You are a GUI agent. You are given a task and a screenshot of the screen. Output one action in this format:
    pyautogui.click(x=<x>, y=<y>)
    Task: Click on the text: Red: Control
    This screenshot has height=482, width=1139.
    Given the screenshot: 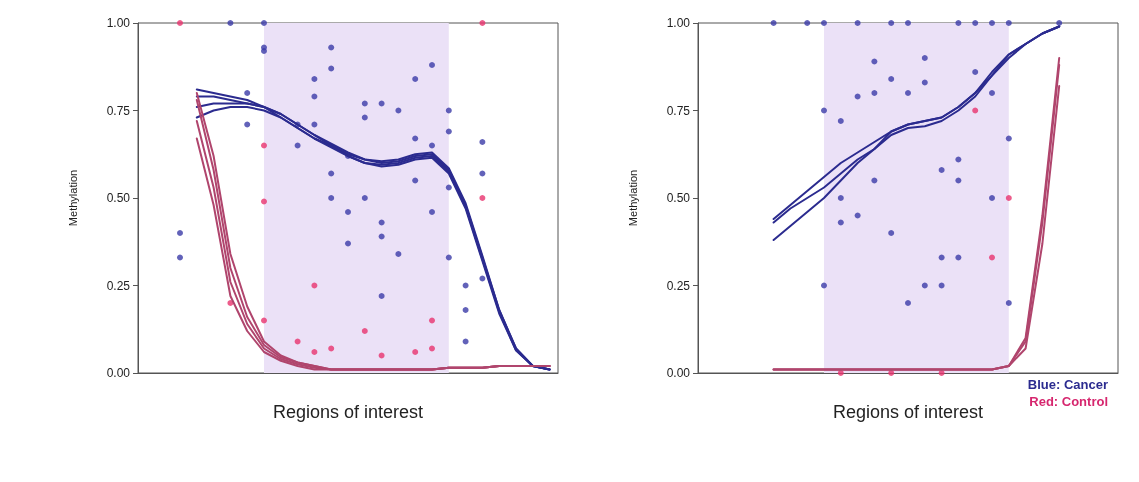 What is the action you would take?
    pyautogui.click(x=1069, y=401)
    